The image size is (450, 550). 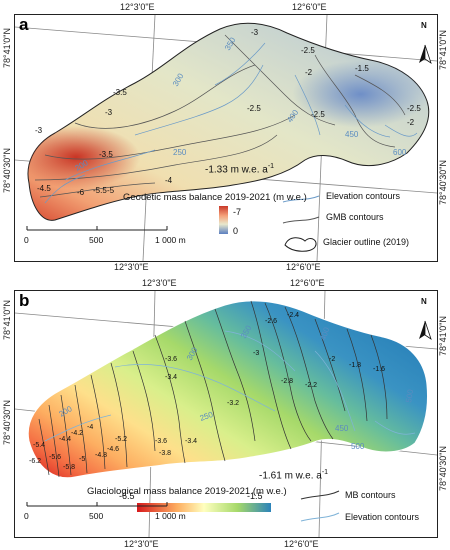 I want to click on mb-label: -2.8, so click(x=287, y=381).